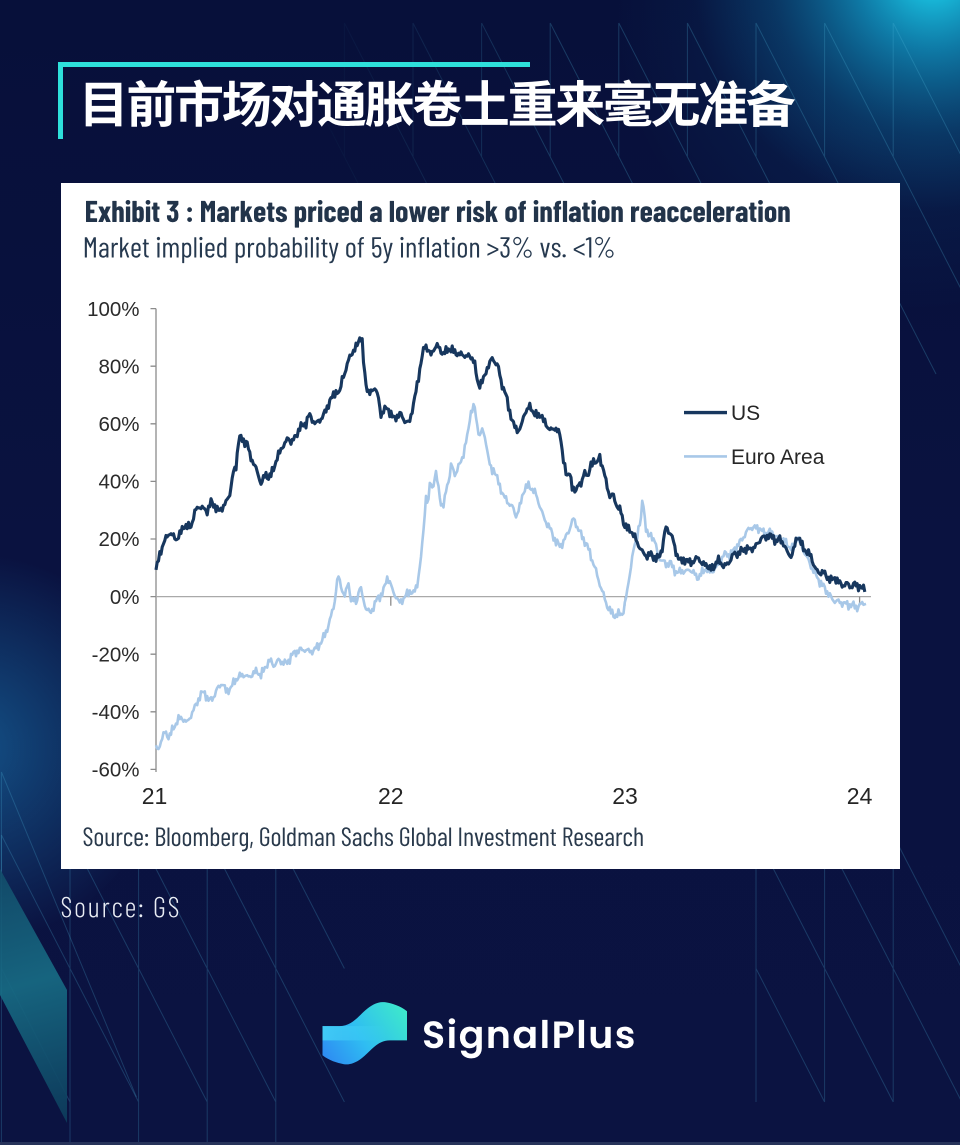  Describe the element at coordinates (155, 796) in the screenshot. I see `svg-text: 21` at that location.